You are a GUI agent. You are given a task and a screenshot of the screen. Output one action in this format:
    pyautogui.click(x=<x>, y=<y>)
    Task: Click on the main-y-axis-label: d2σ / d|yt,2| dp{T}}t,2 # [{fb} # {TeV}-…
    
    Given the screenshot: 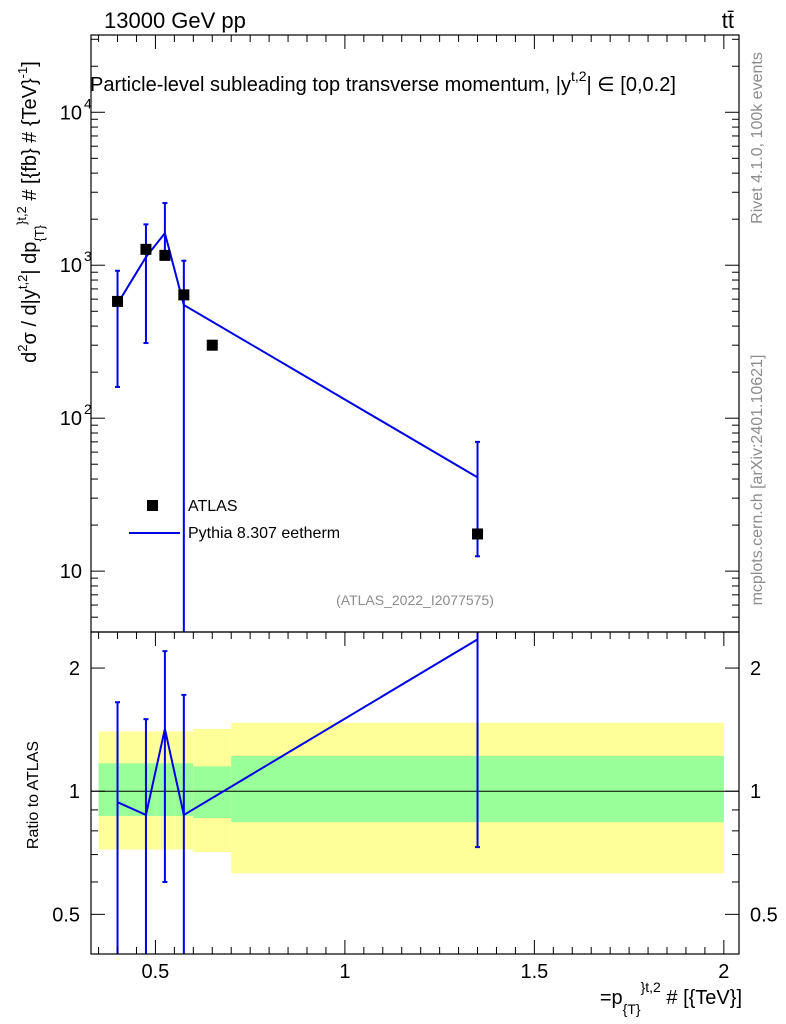 What is the action you would take?
    pyautogui.click(x=30, y=212)
    